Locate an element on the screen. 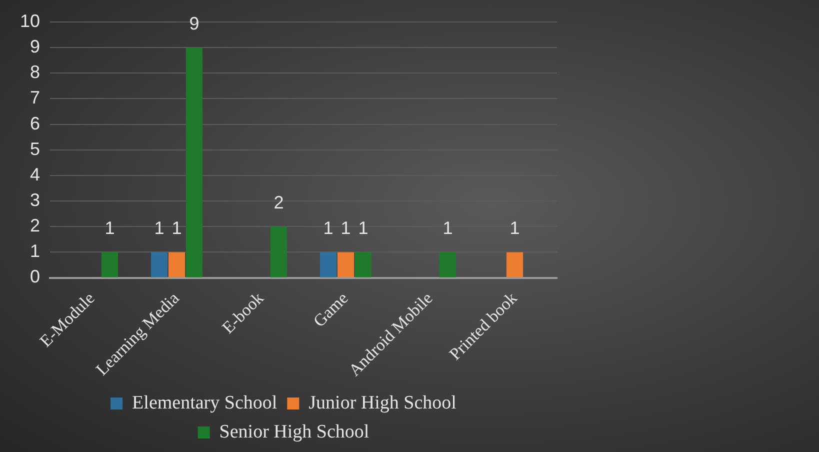 Image resolution: width=819 pixels, height=452 pixels. y-tick-label: 4 is located at coordinates (35, 174).